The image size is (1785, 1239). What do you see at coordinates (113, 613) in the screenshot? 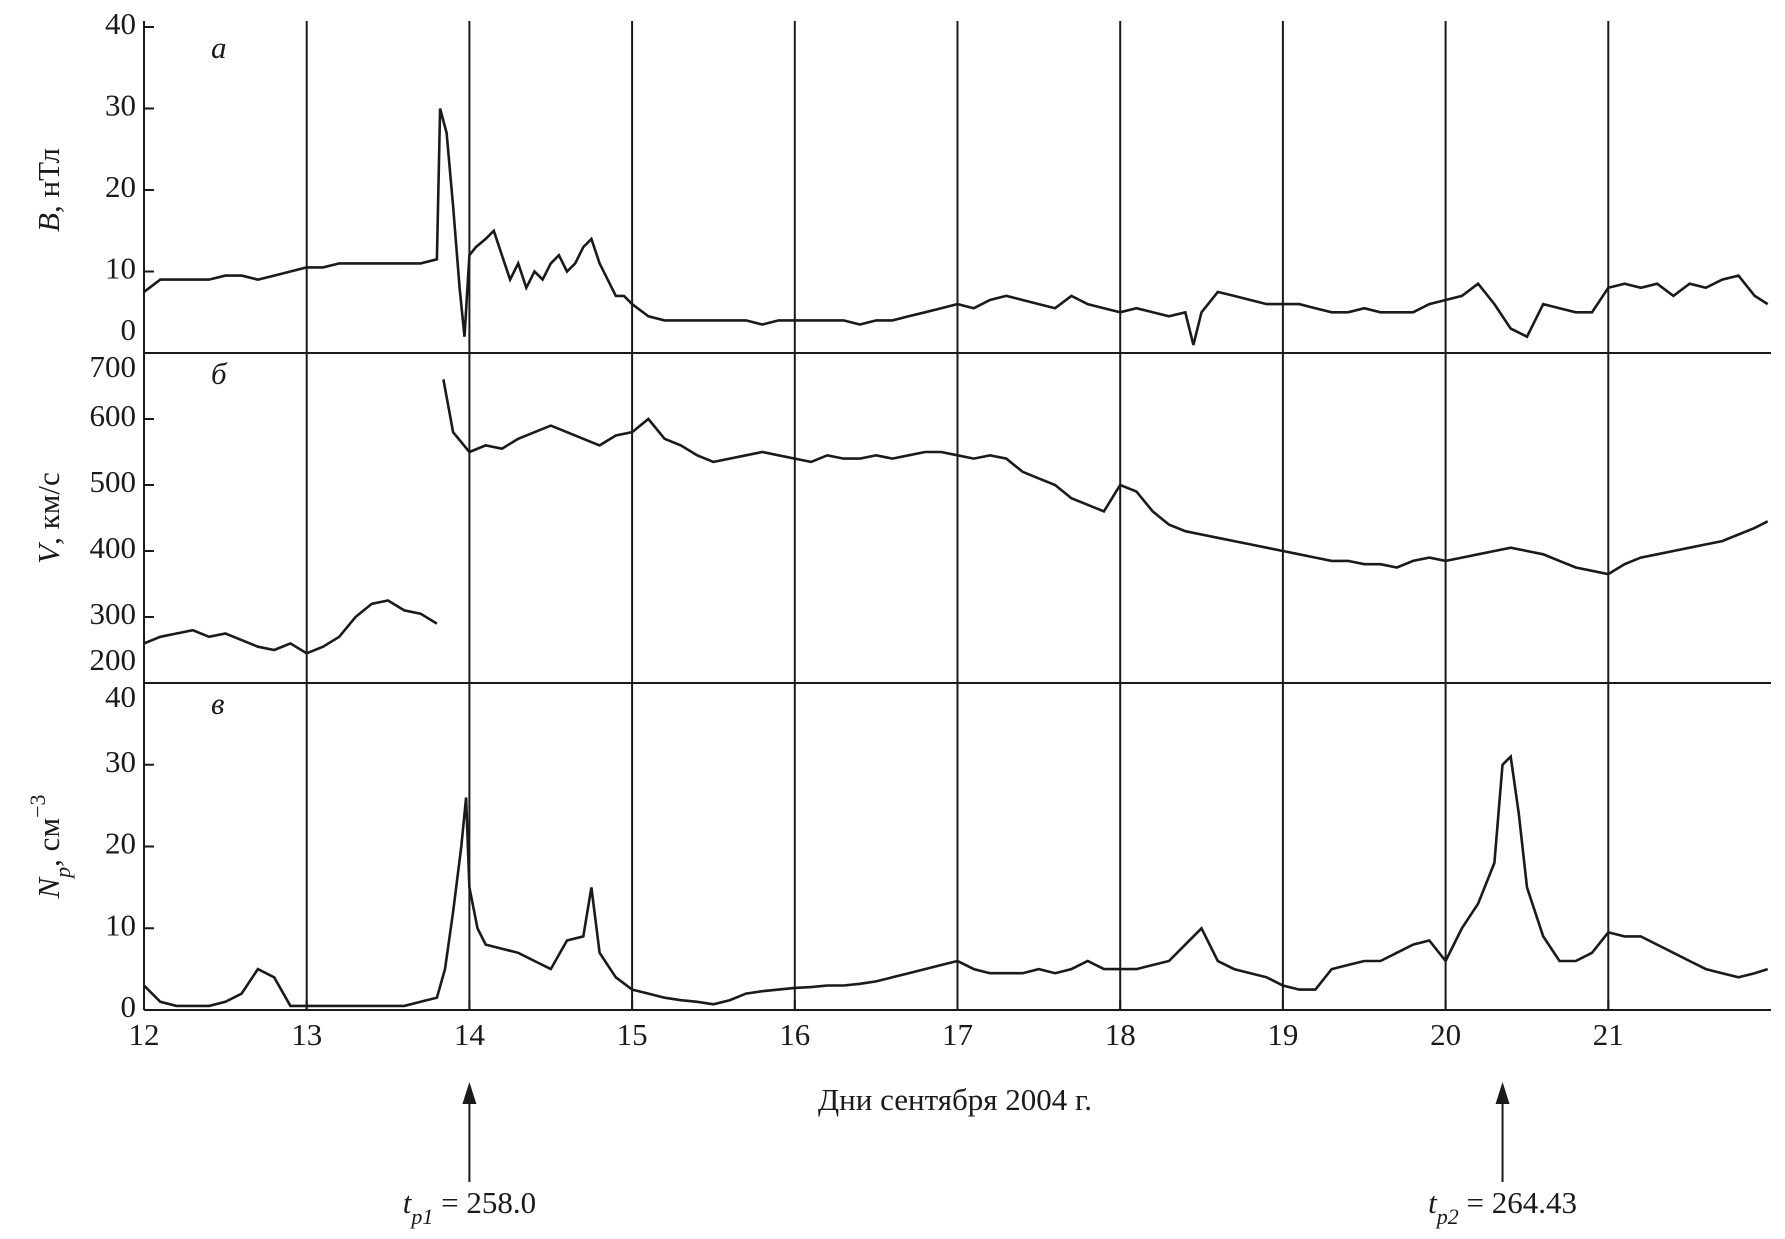
I see `y-tick-label: 300` at bounding box center [113, 613].